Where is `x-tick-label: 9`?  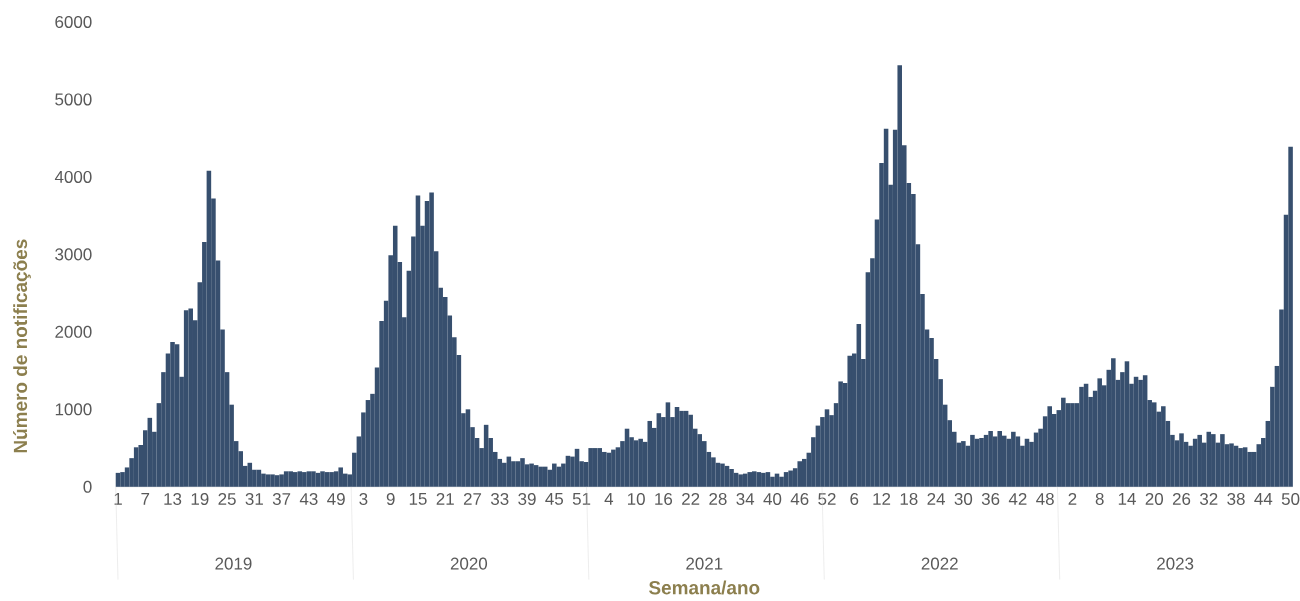 x-tick-label: 9 is located at coordinates (390, 499).